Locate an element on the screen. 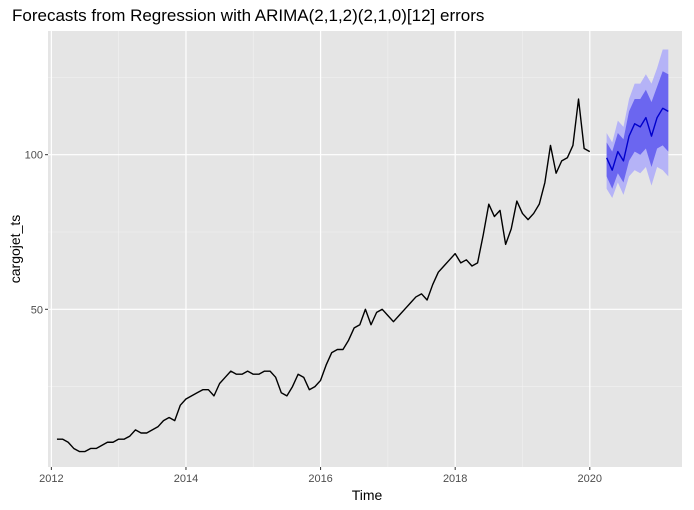 This screenshot has width=694, height=510. x-tick-label: 2020 is located at coordinates (590, 479).